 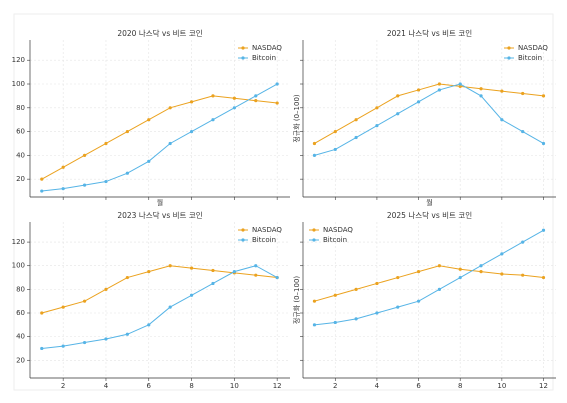 I want to click on x-axis-label: 월, so click(x=160, y=202).